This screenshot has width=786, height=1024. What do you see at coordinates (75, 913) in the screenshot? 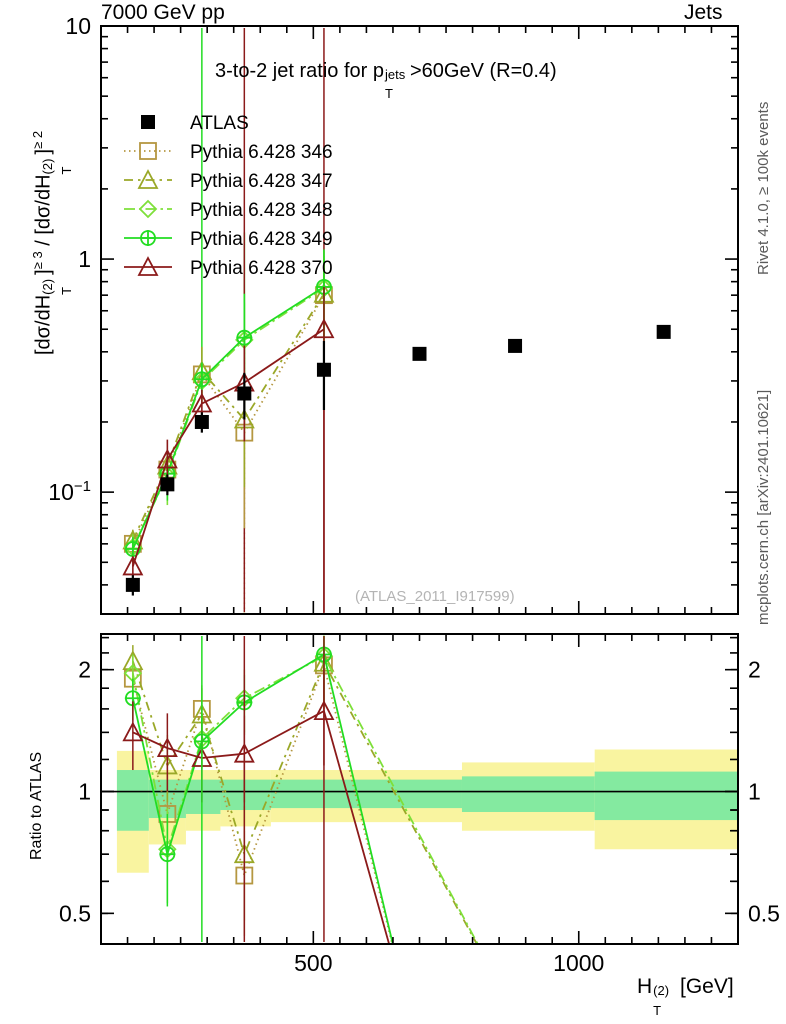
I see `ratio-tick-label-05: 0.5` at bounding box center [75, 913].